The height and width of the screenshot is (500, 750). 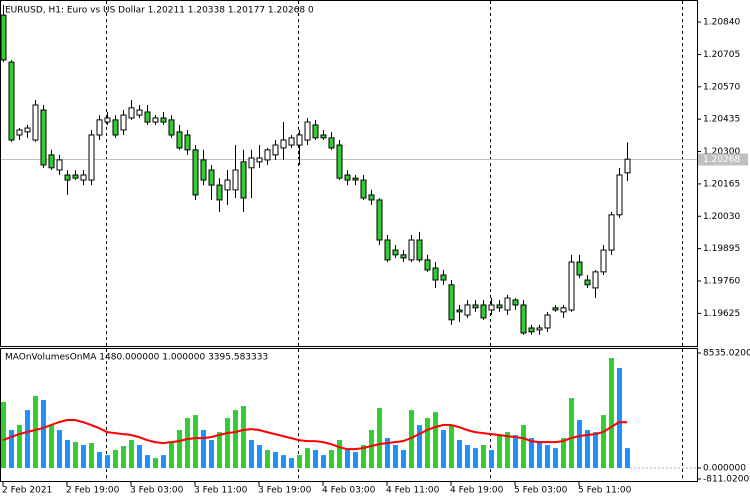 I want to click on x-tick-label: 3 Feb 11:00, so click(x=221, y=491).